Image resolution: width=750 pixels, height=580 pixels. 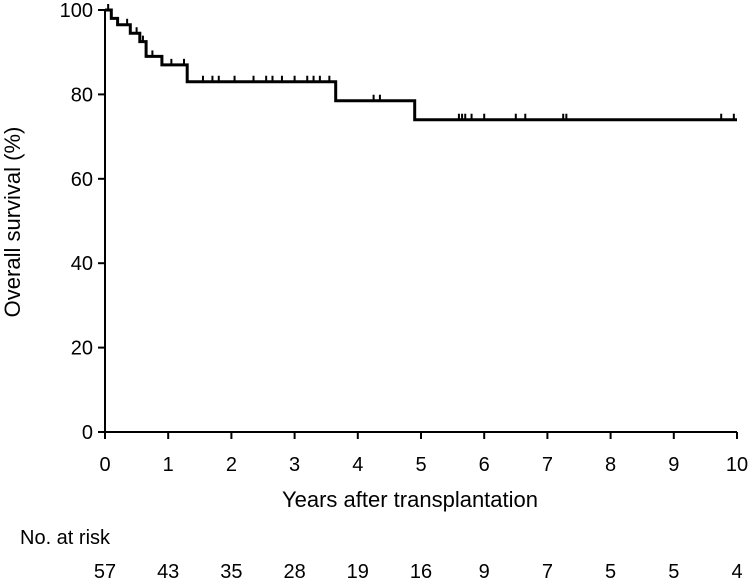 I want to click on at-risk-value: 57, so click(x=105, y=570).